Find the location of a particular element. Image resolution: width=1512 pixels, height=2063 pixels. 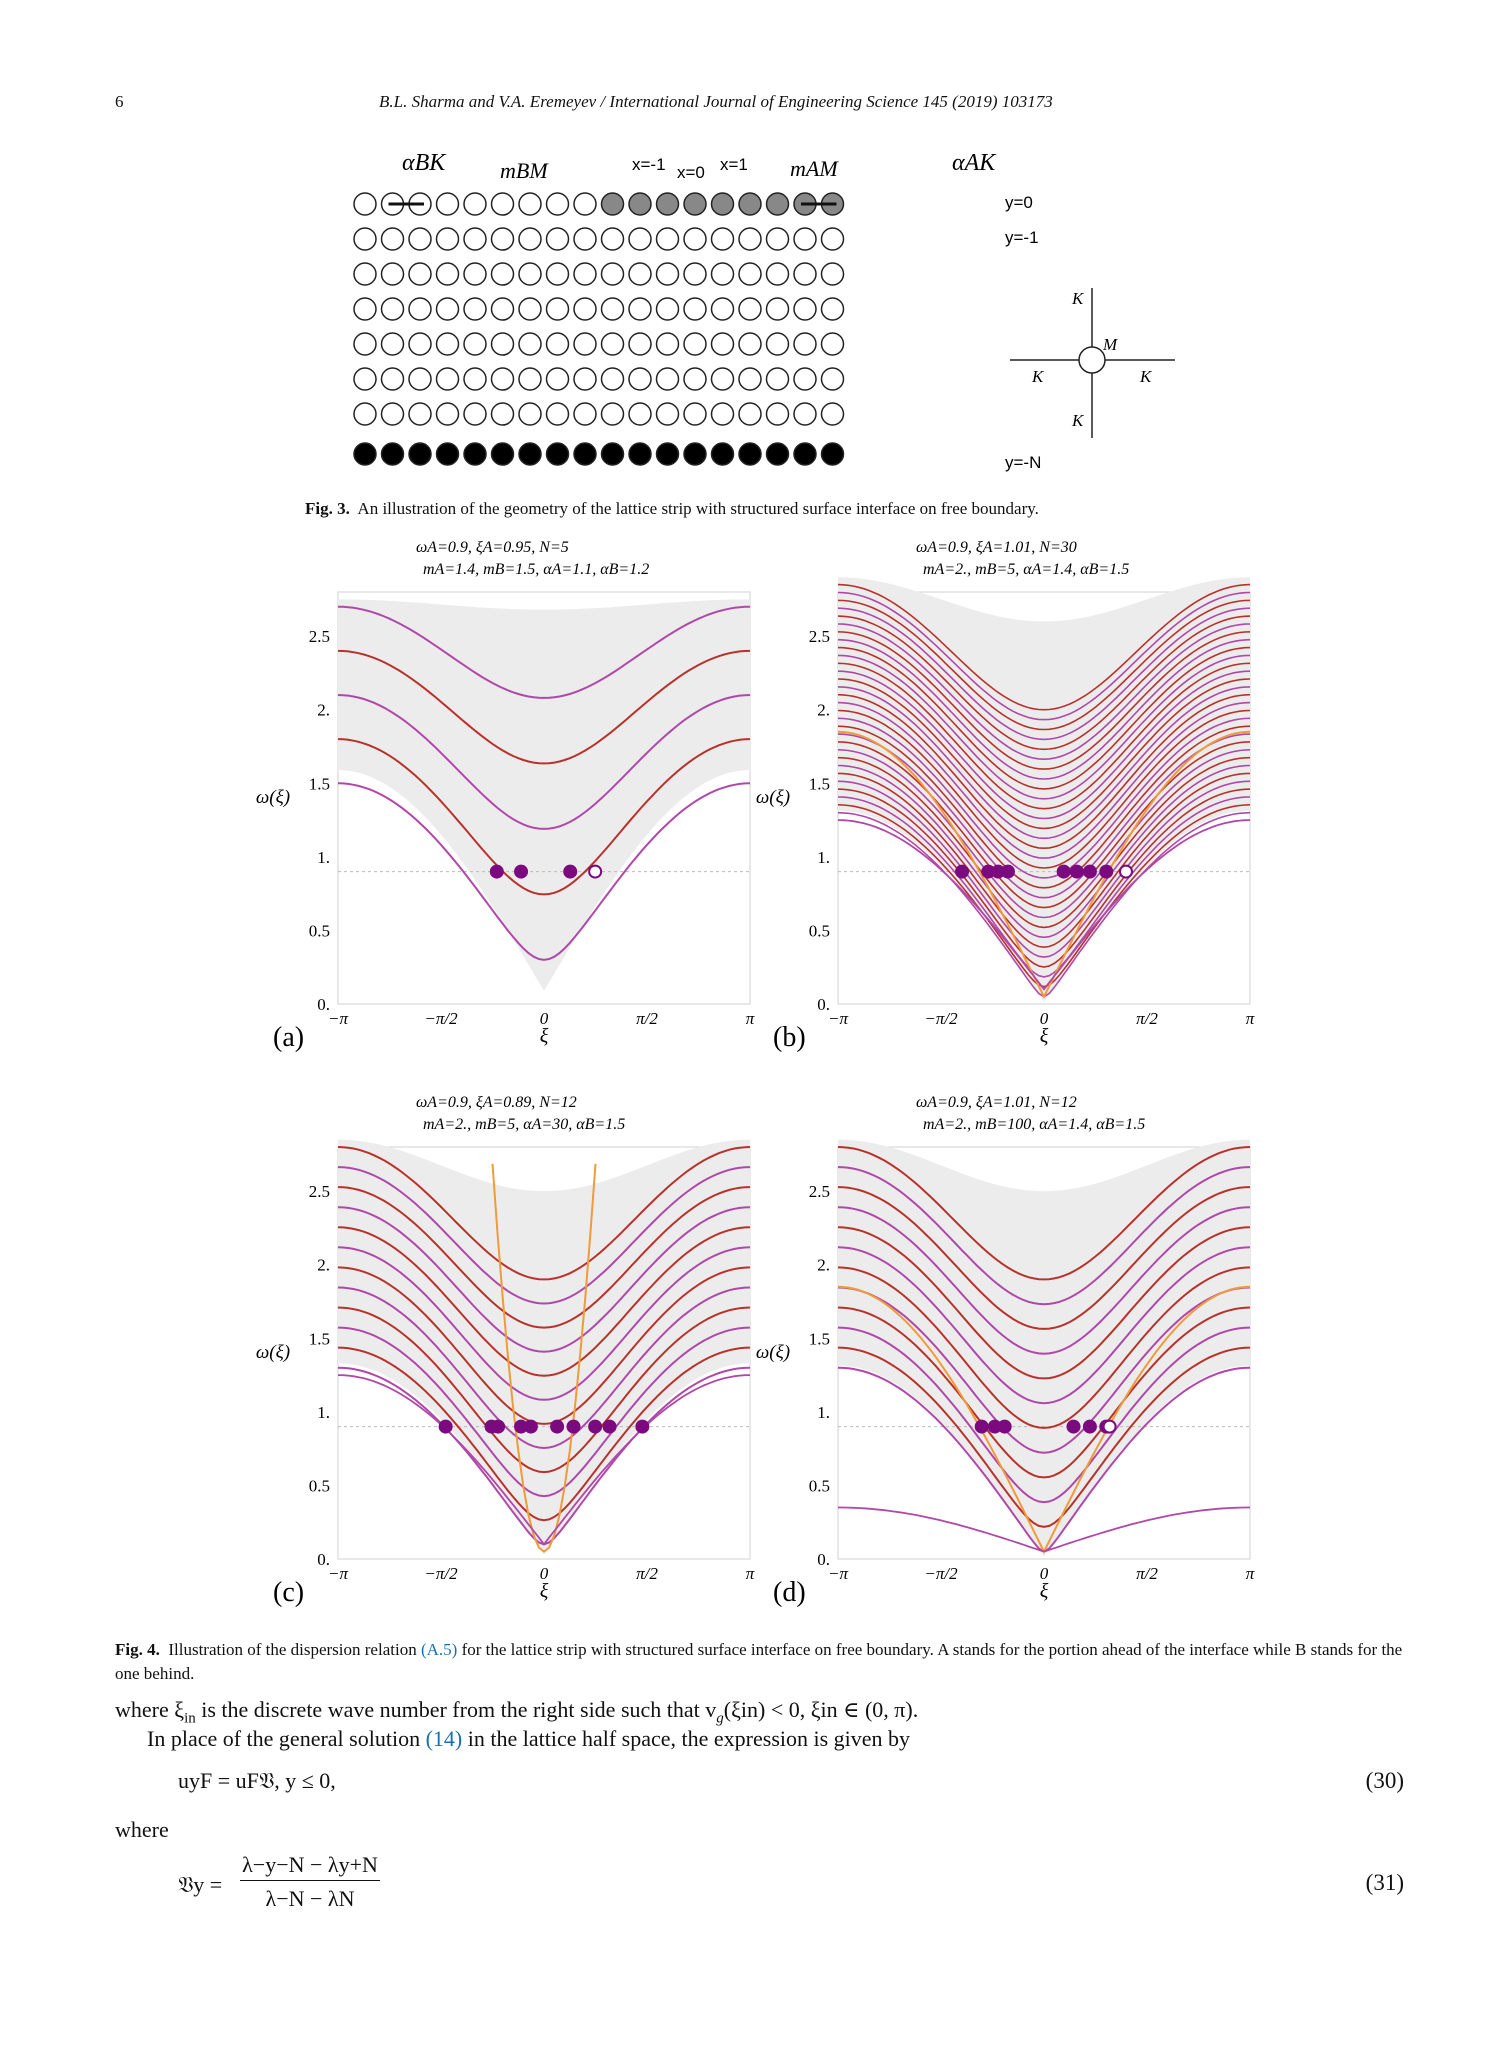

equation-31-denominator: λ−N − λN is located at coordinates (310, 1898).